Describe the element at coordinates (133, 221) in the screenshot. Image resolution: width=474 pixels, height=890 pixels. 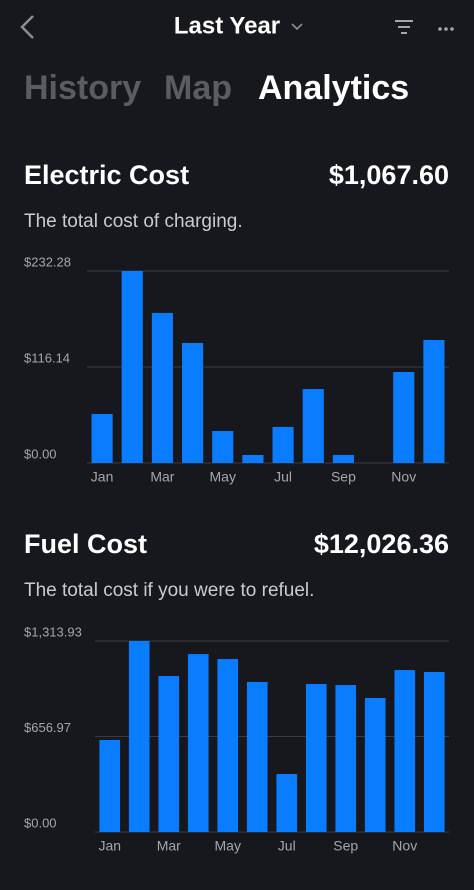
I see `section-subtitle: The total cost of charging.` at that location.